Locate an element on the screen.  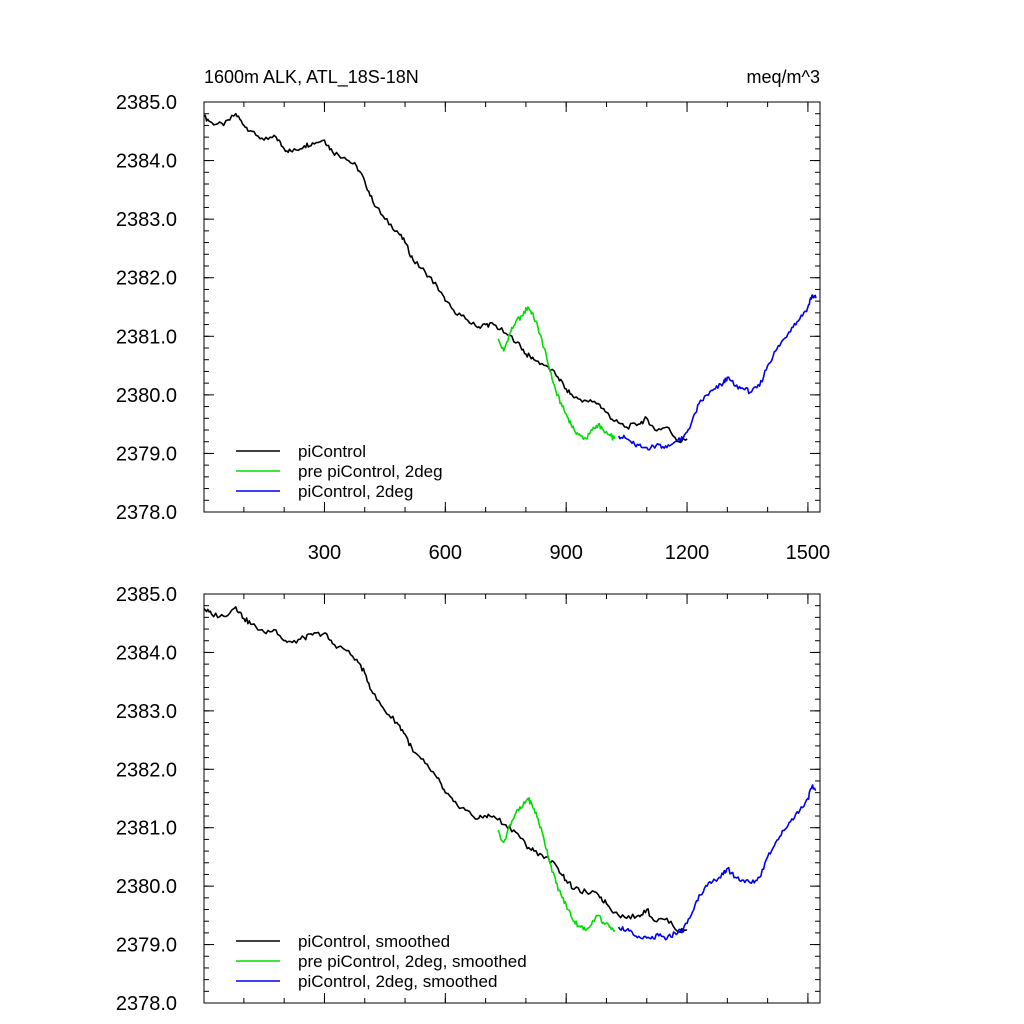
top-x-tick-label: 600 is located at coordinates (445, 553).